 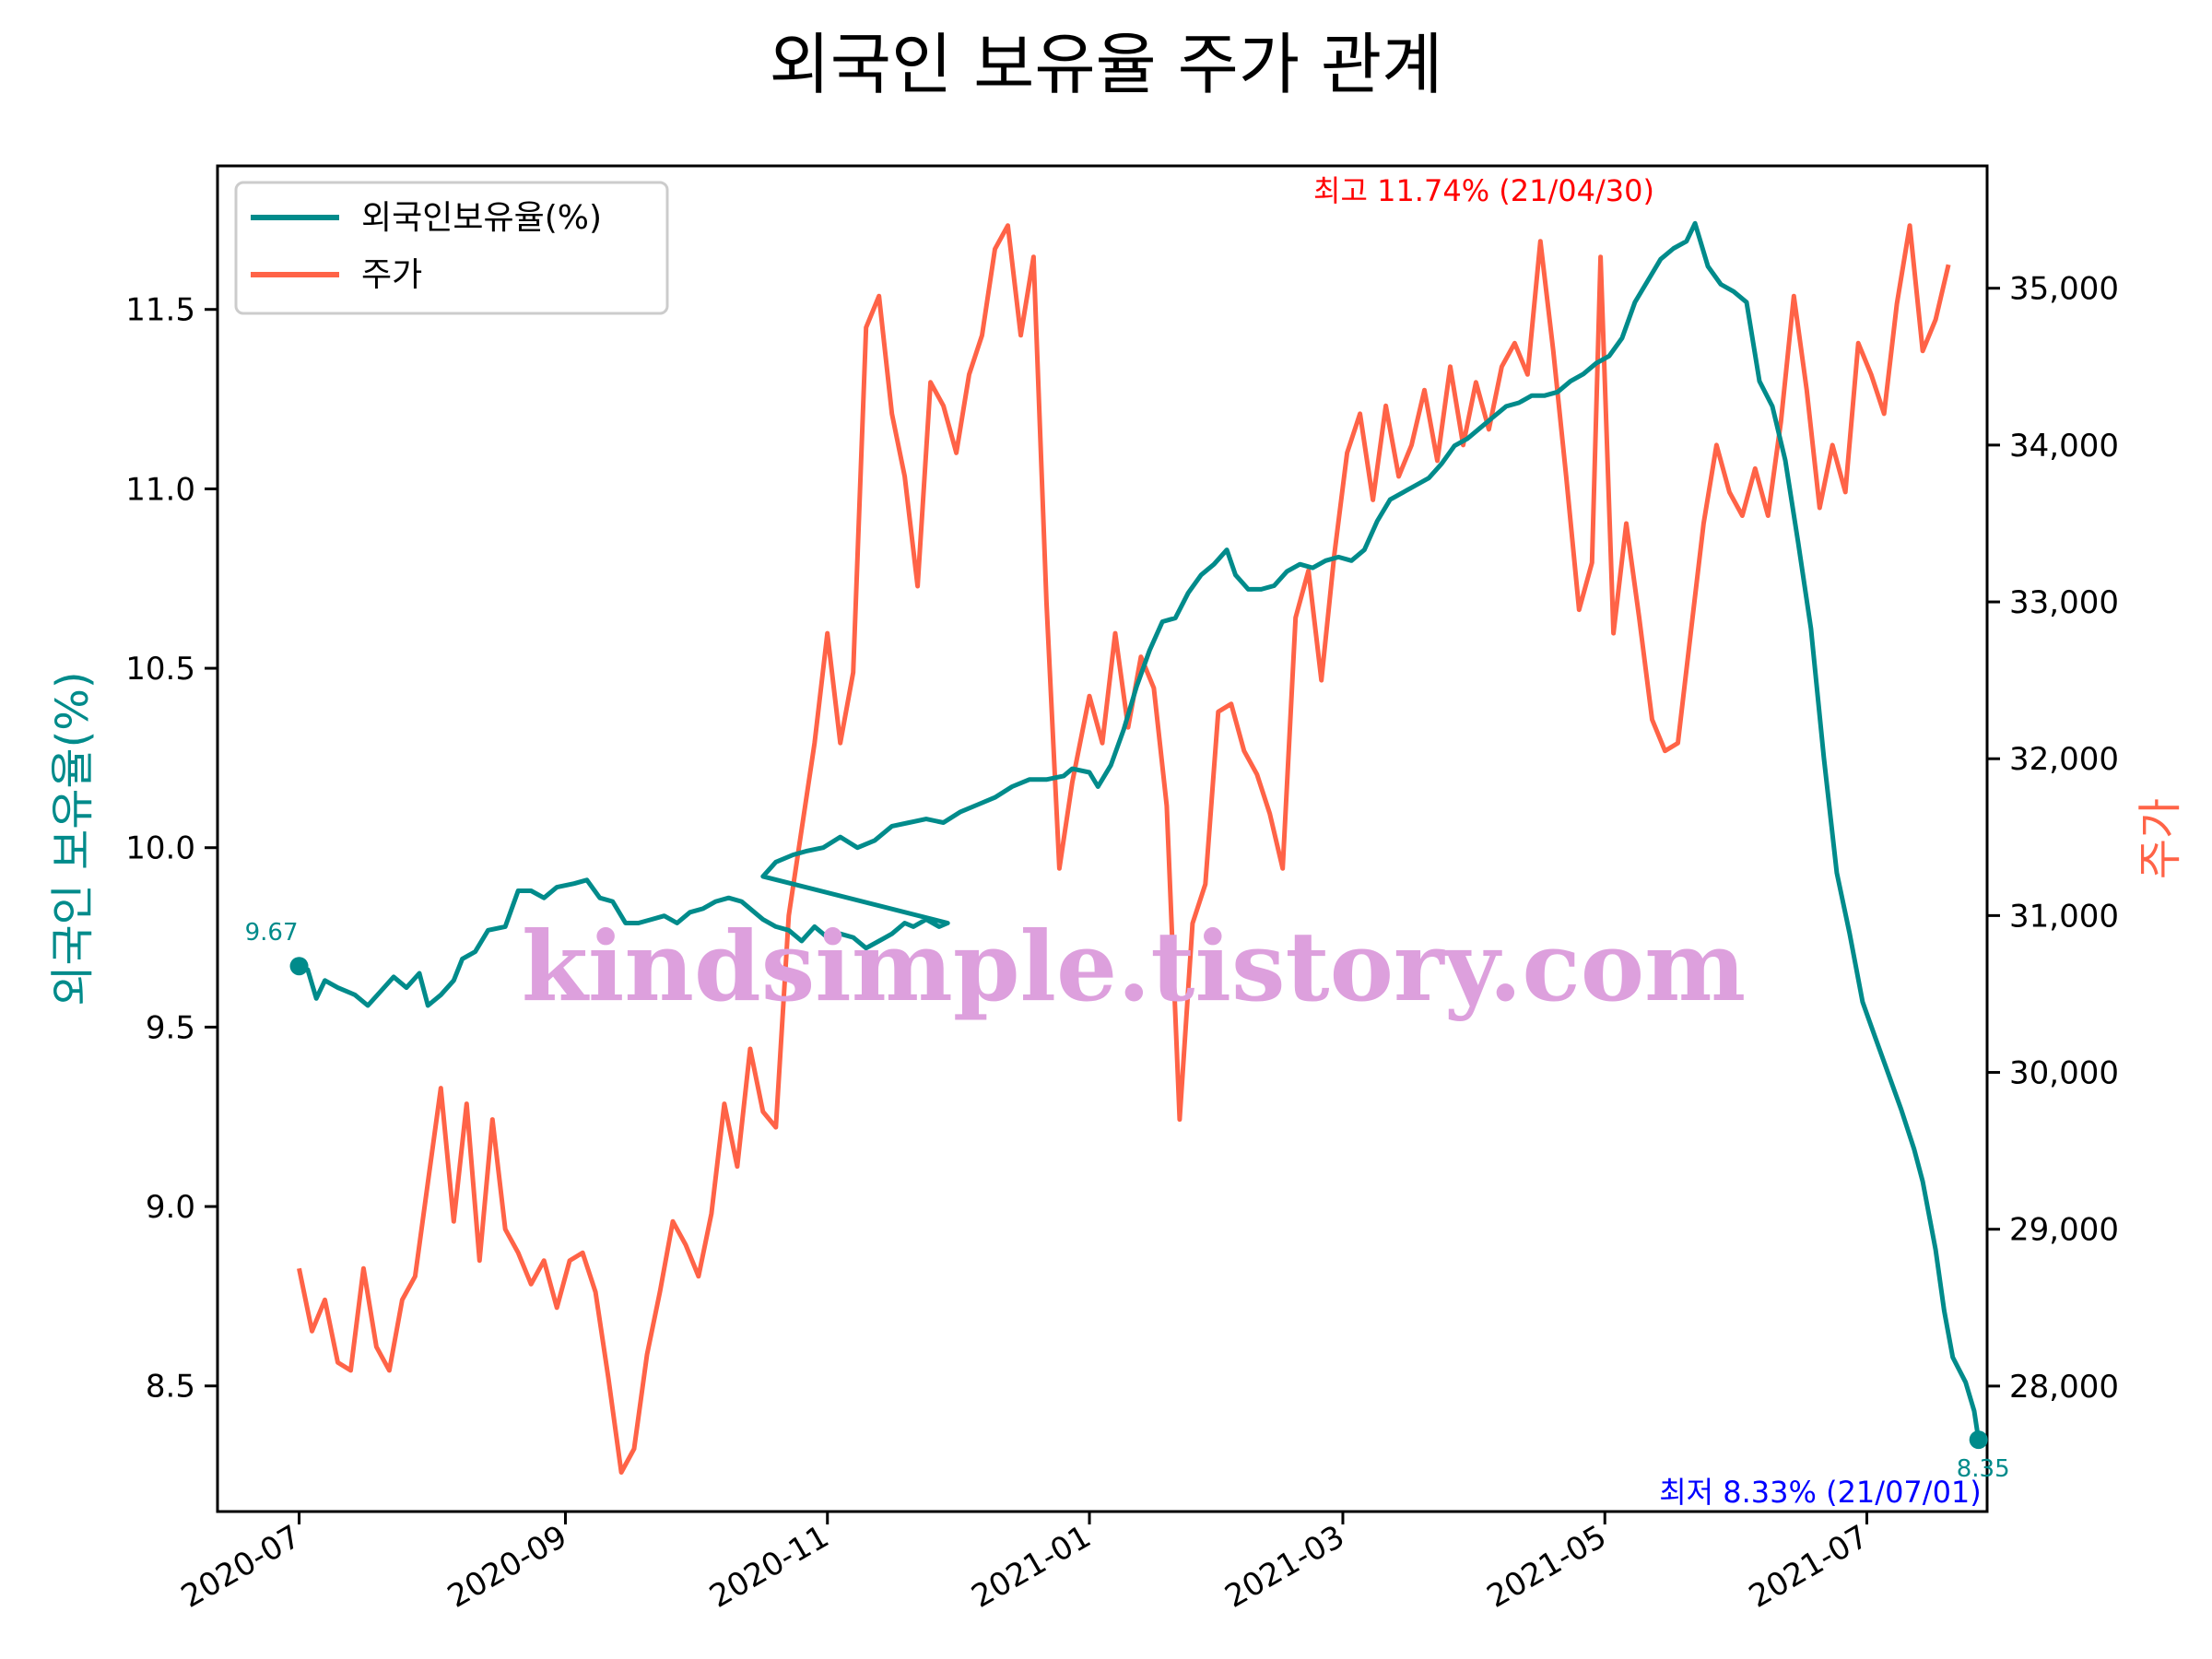 I want to click on y-axis-left: 8.5 9.0 9.5 10.0 10.5 11.0 11.5, so click(x=171, y=849).